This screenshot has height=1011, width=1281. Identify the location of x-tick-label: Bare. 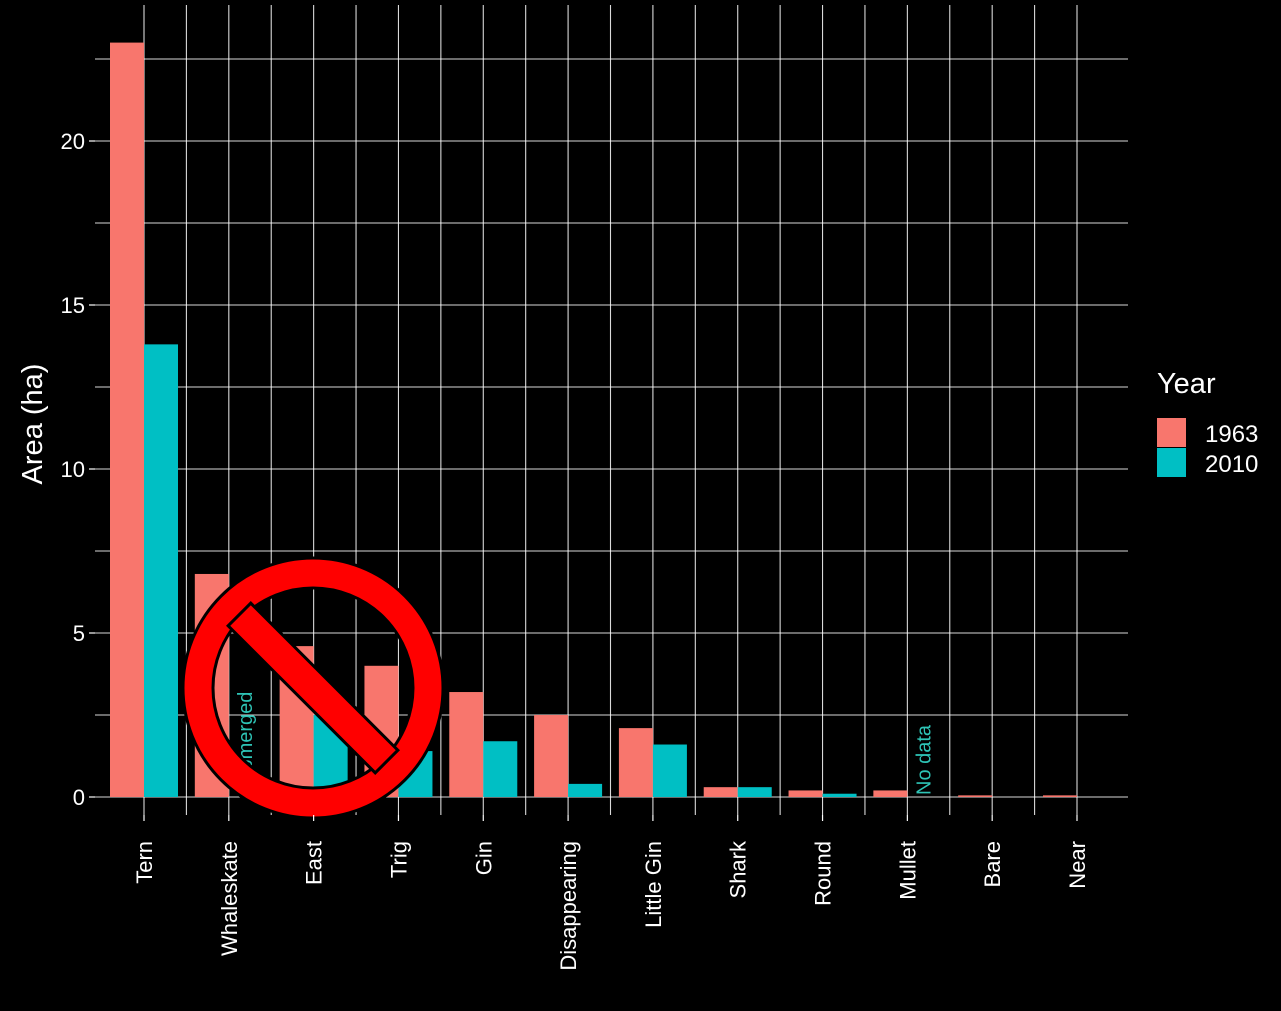
(992, 864).